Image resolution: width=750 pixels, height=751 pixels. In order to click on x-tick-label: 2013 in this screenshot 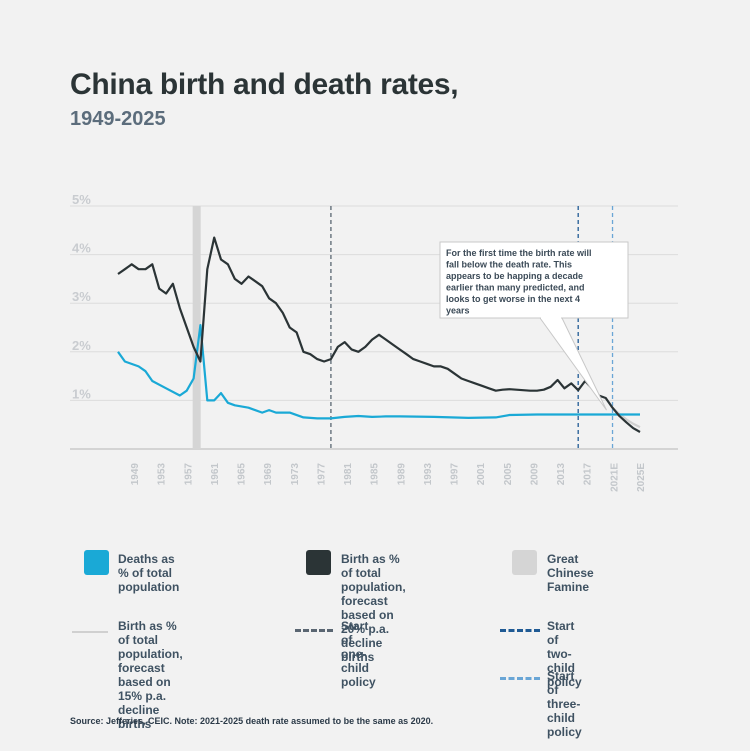, I will do `click(561, 474)`.